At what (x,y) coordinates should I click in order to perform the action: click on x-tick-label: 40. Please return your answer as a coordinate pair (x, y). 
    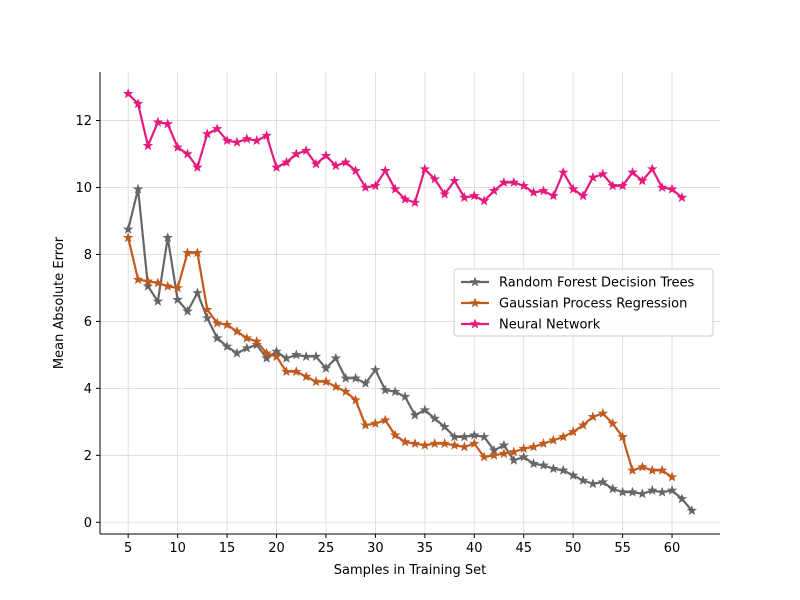
    Looking at the image, I should click on (474, 548).